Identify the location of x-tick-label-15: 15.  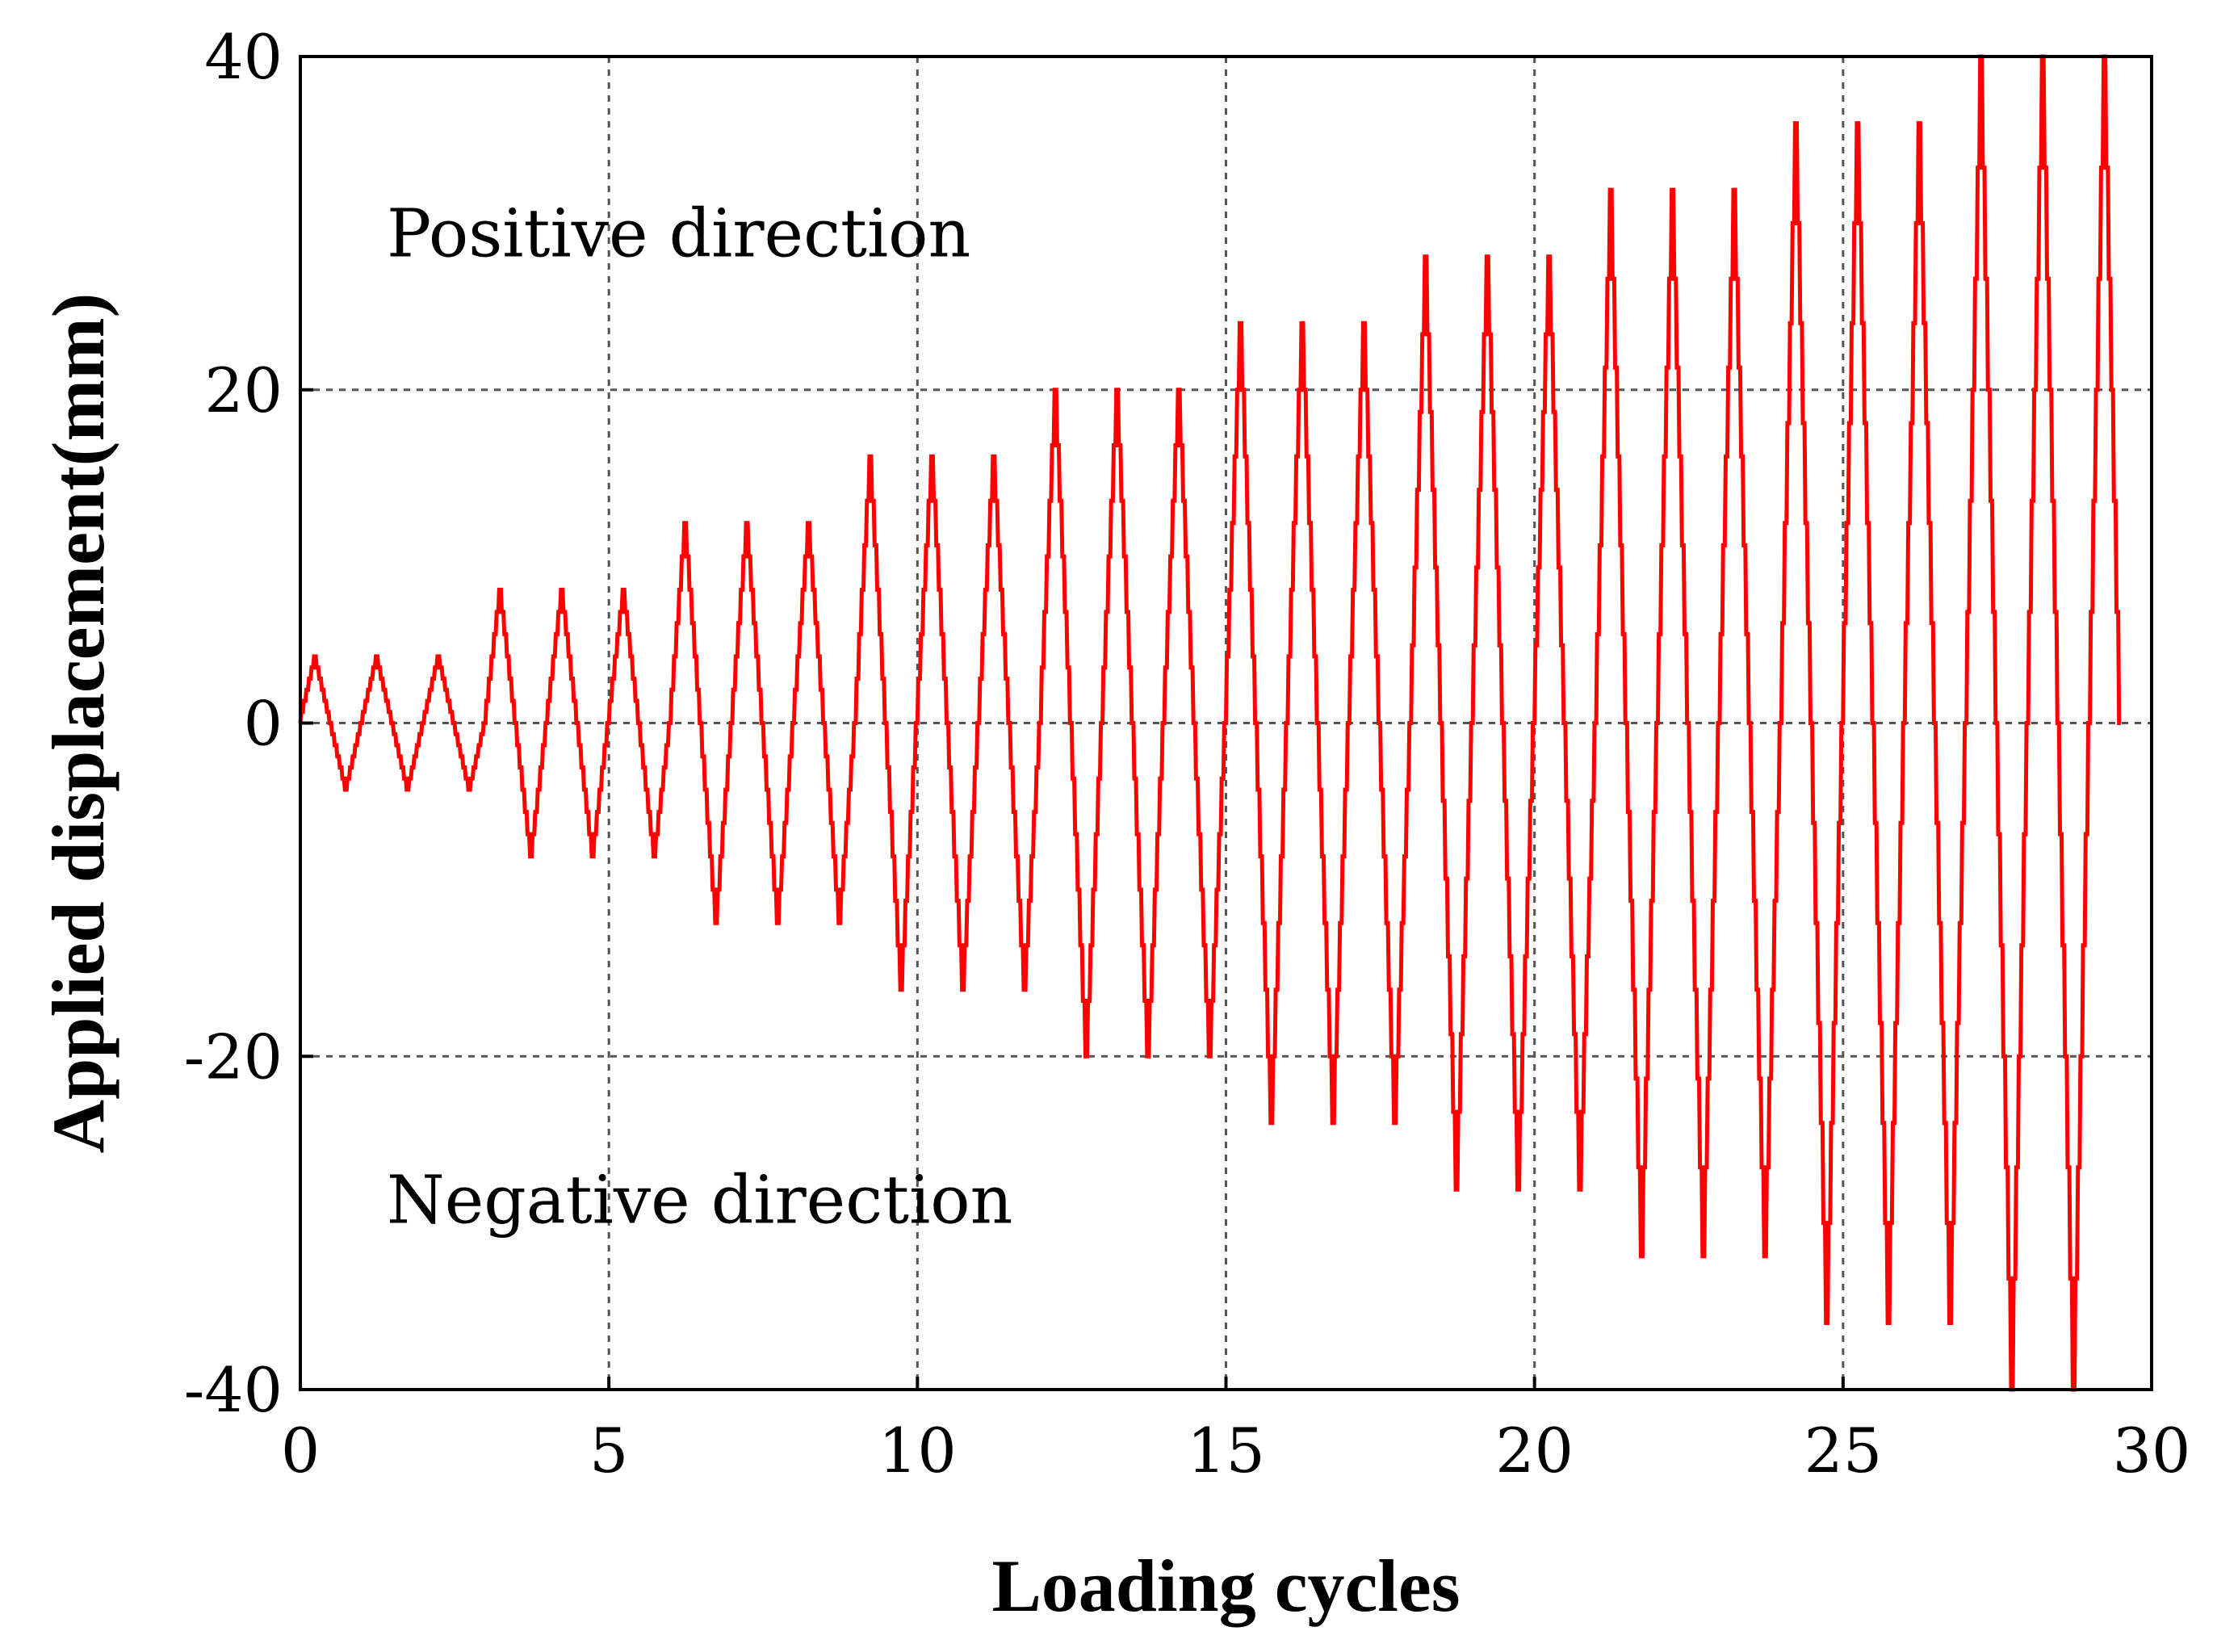
(1226, 1450).